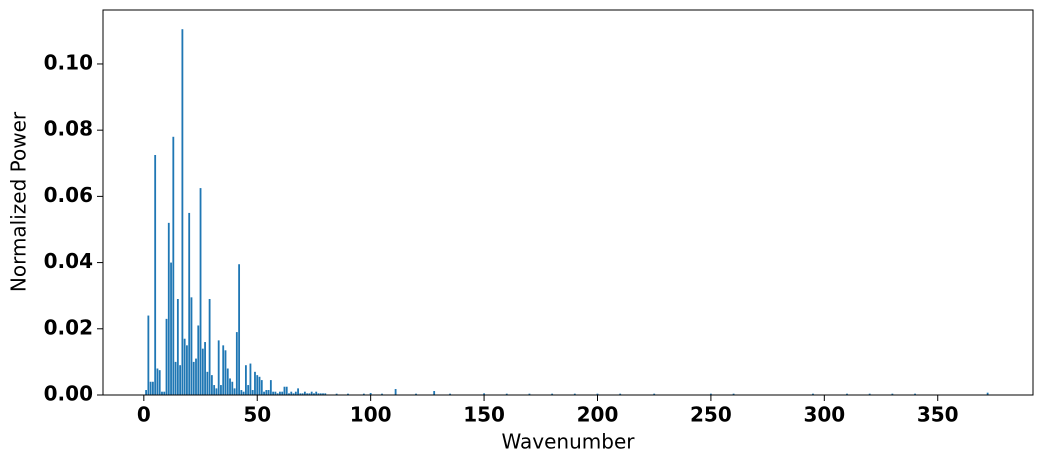  I want to click on y-tick-label: 0.02, so click(68, 327).